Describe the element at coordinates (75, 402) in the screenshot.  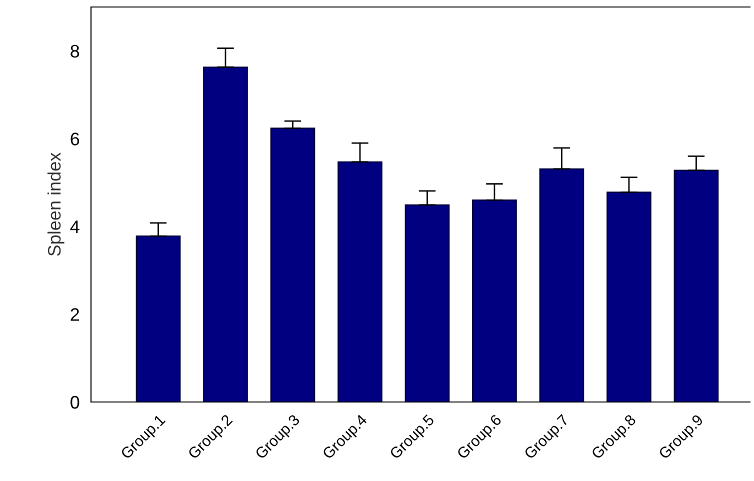
I see `y-tick-label: 0` at that location.